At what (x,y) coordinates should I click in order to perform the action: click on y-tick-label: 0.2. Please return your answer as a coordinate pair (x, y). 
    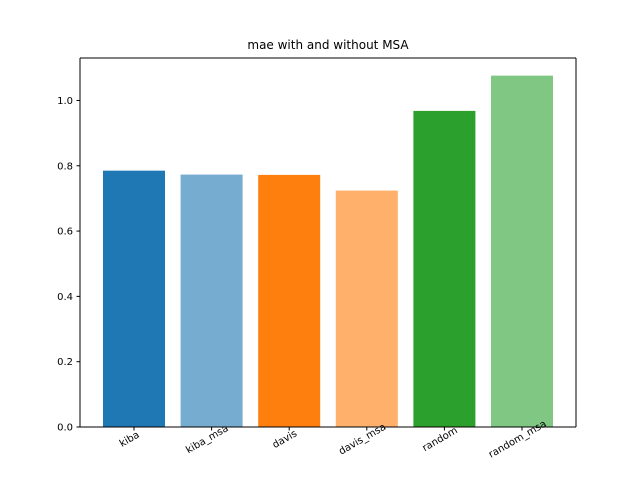
    Looking at the image, I should click on (65, 362).